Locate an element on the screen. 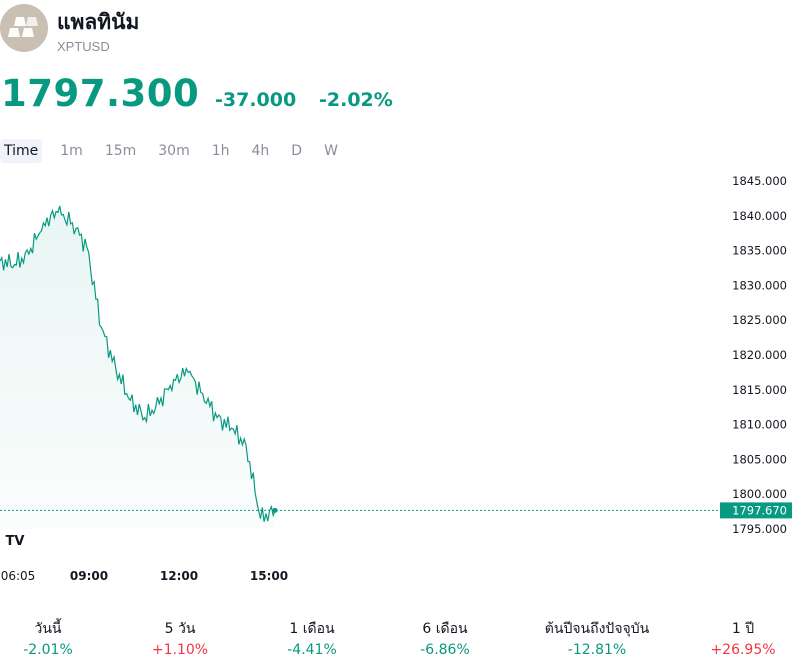 The image size is (800, 671). tab-1h: 1h is located at coordinates (220, 151).